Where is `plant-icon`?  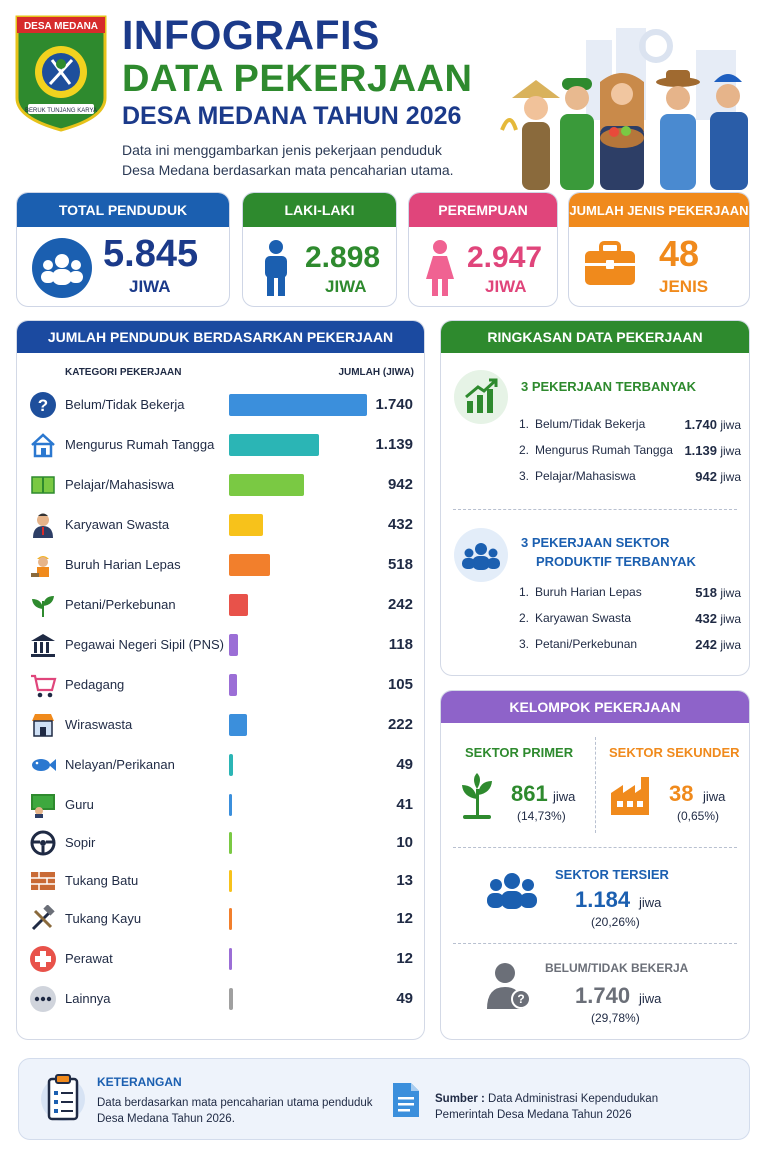 plant-icon is located at coordinates (43, 606).